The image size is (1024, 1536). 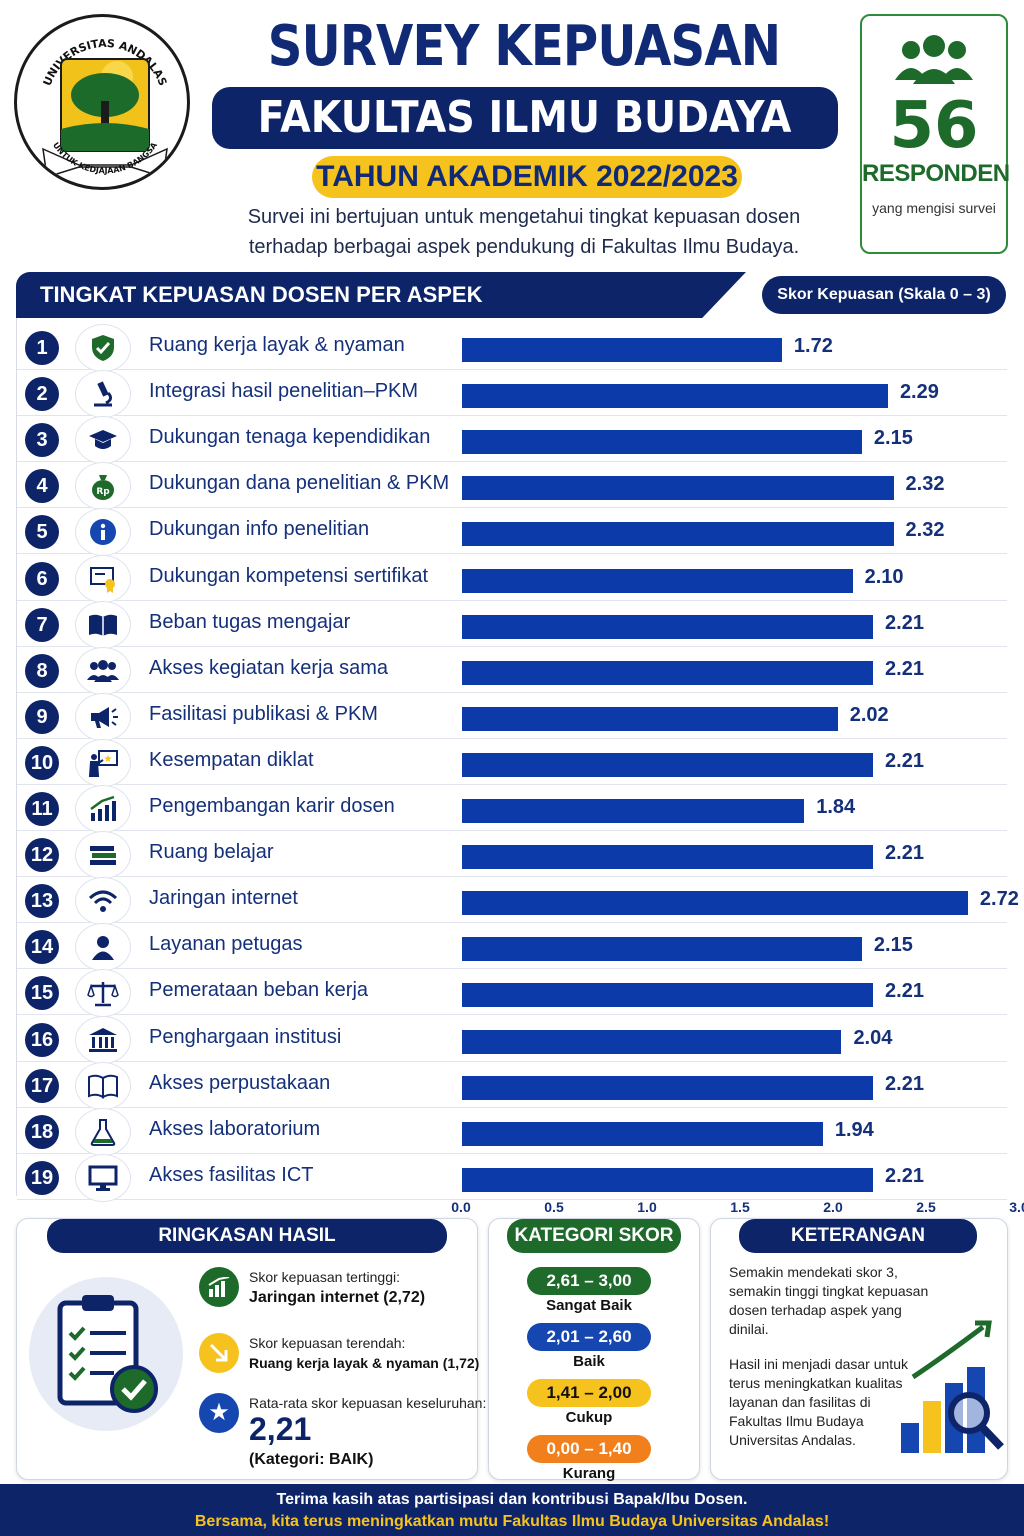 What do you see at coordinates (219, 1287) in the screenshot?
I see `growth-icon` at bounding box center [219, 1287].